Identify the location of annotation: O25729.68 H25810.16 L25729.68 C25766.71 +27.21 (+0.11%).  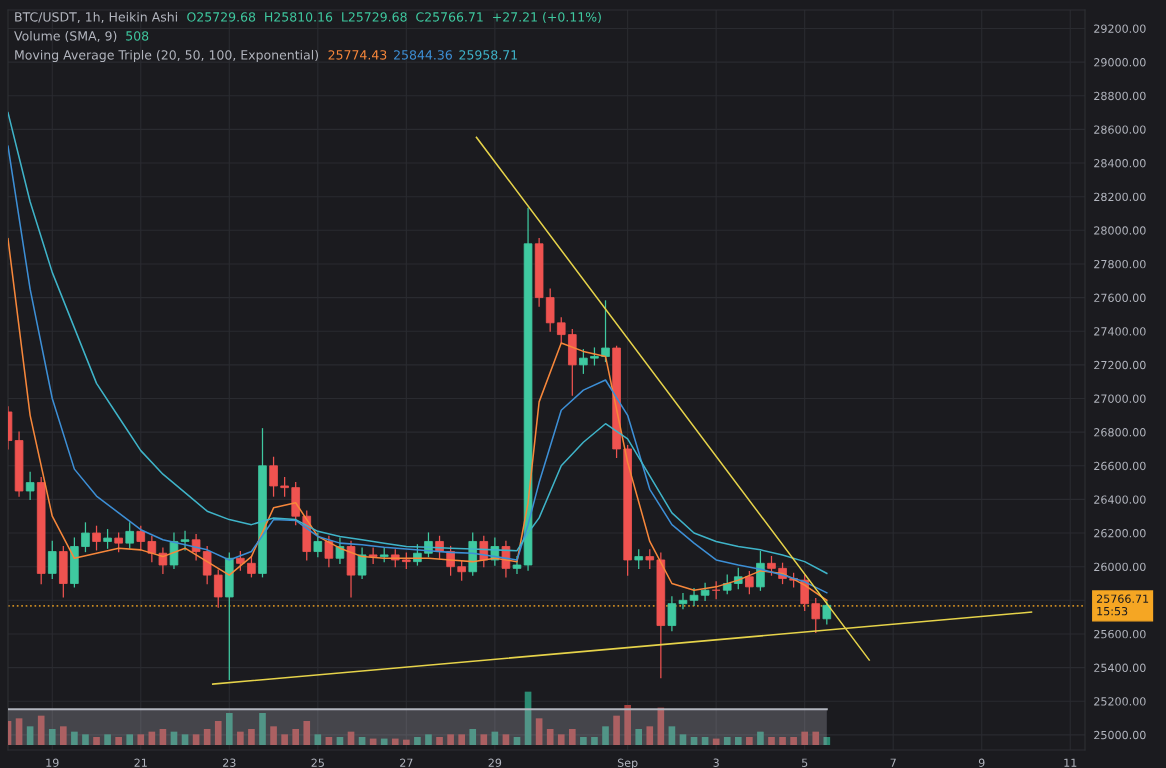
(394, 17).